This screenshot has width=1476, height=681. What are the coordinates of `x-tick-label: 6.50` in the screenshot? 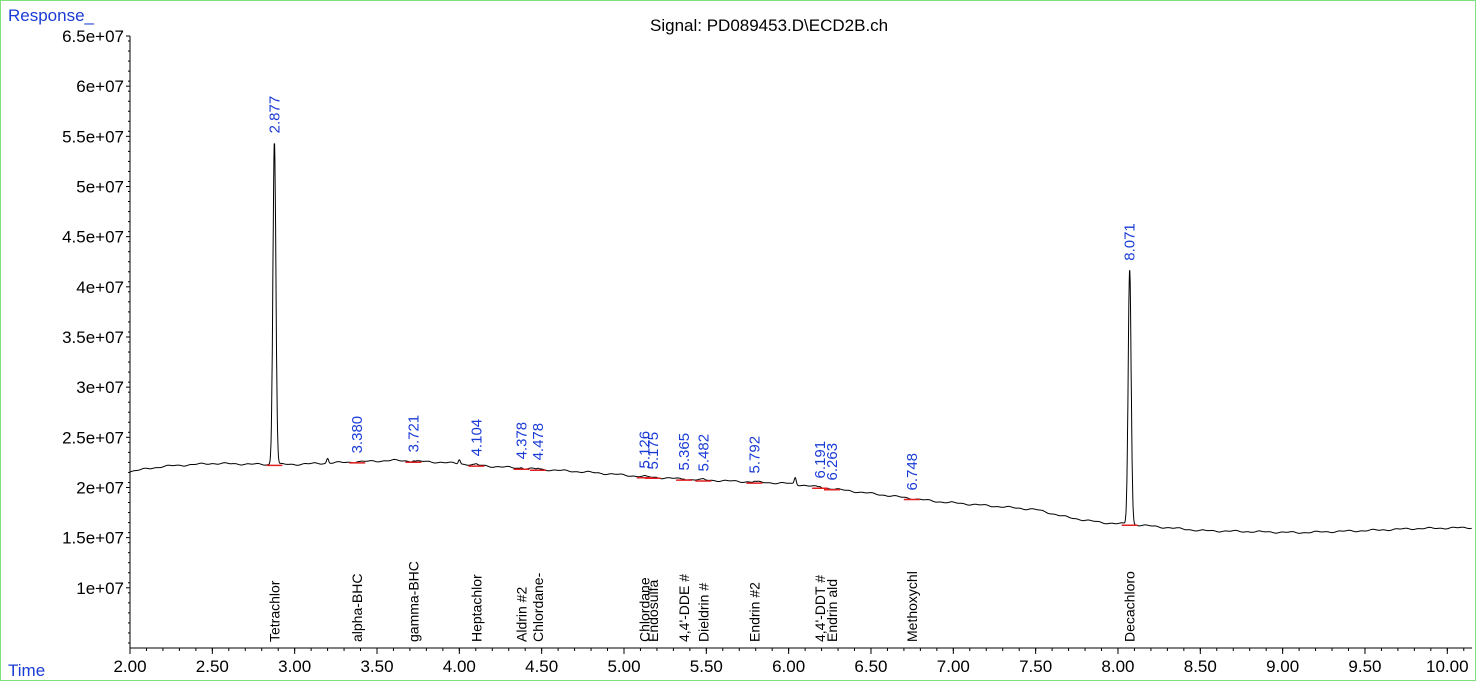 It's located at (870, 666).